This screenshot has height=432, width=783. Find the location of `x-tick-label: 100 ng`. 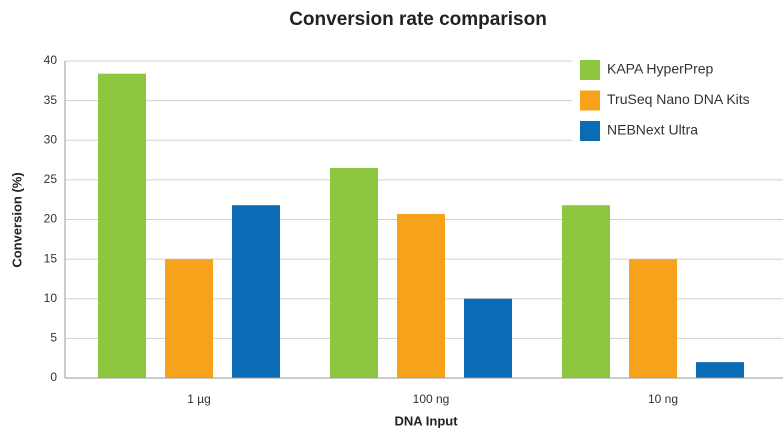

x-tick-label: 100 ng is located at coordinates (431, 399).